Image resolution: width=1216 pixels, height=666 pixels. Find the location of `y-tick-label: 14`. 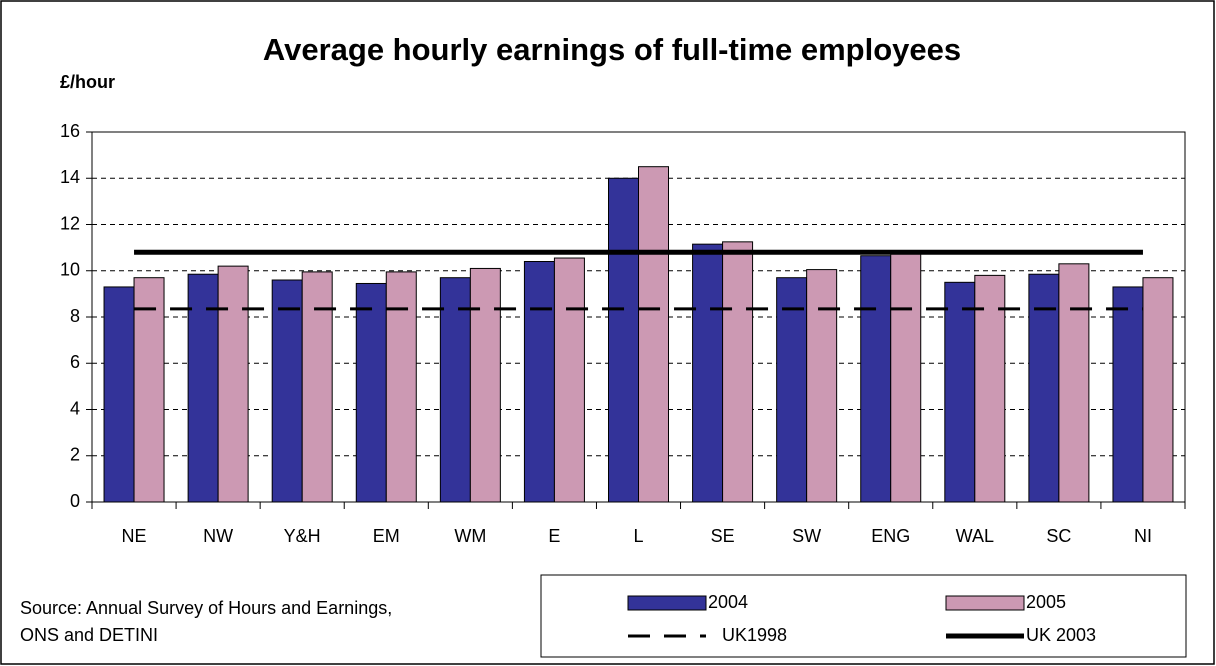

y-tick-label: 14 is located at coordinates (70, 177).